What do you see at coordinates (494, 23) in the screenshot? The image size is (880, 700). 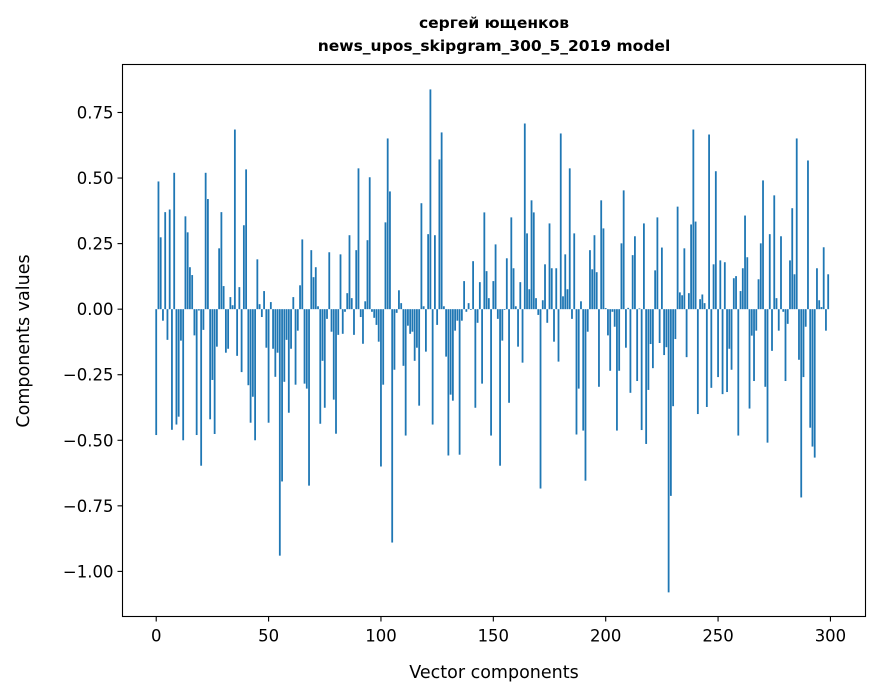 I see `chart-title-line-1: сергей ющенков` at bounding box center [494, 23].